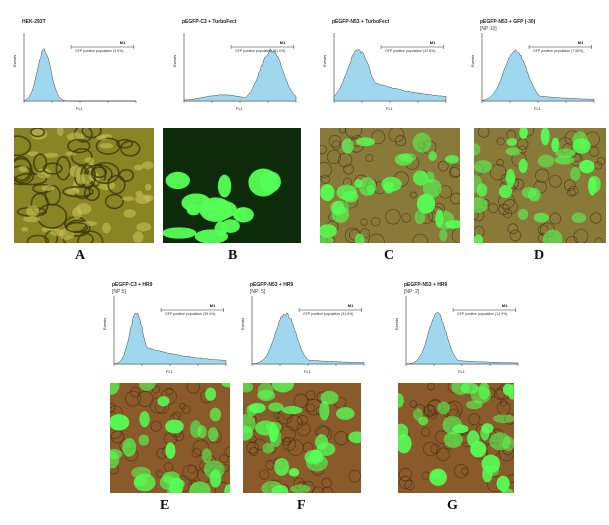  I want to click on histogram-subtitle: [NP: 5], so click(258, 292).